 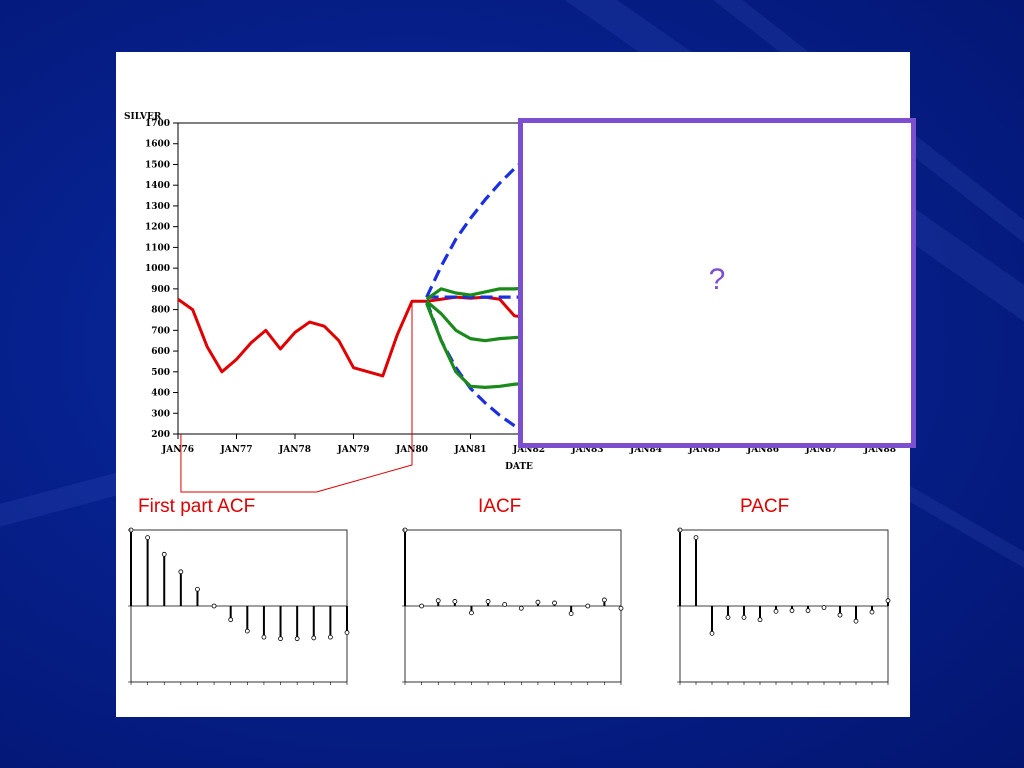 What do you see at coordinates (160, 394) in the screenshot?
I see `y-tick-label-400: 400` at bounding box center [160, 394].